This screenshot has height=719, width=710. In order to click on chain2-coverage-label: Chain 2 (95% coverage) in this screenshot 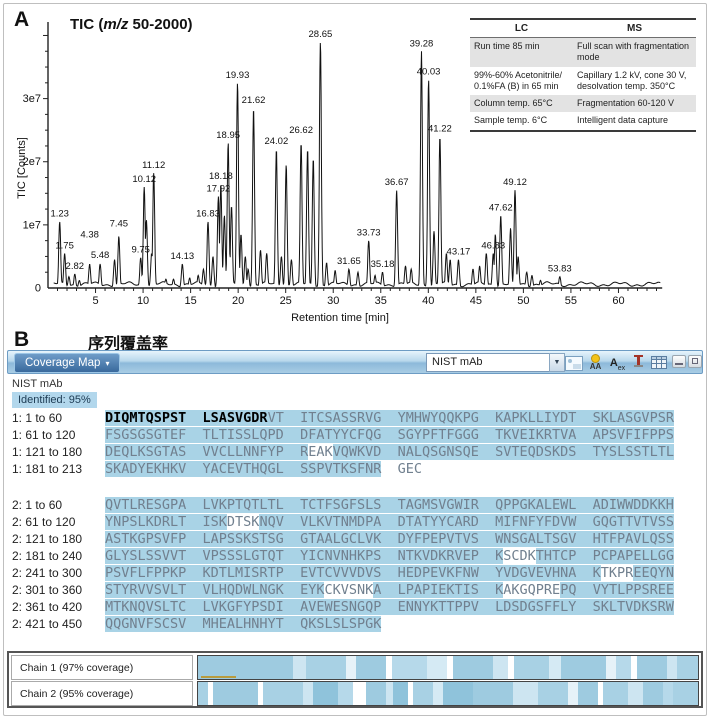, I will do `click(102, 693)`.